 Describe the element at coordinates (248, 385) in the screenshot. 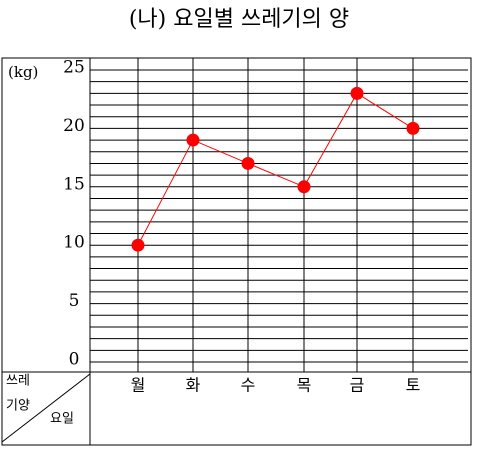

I see `x-tick-label: 수` at that location.